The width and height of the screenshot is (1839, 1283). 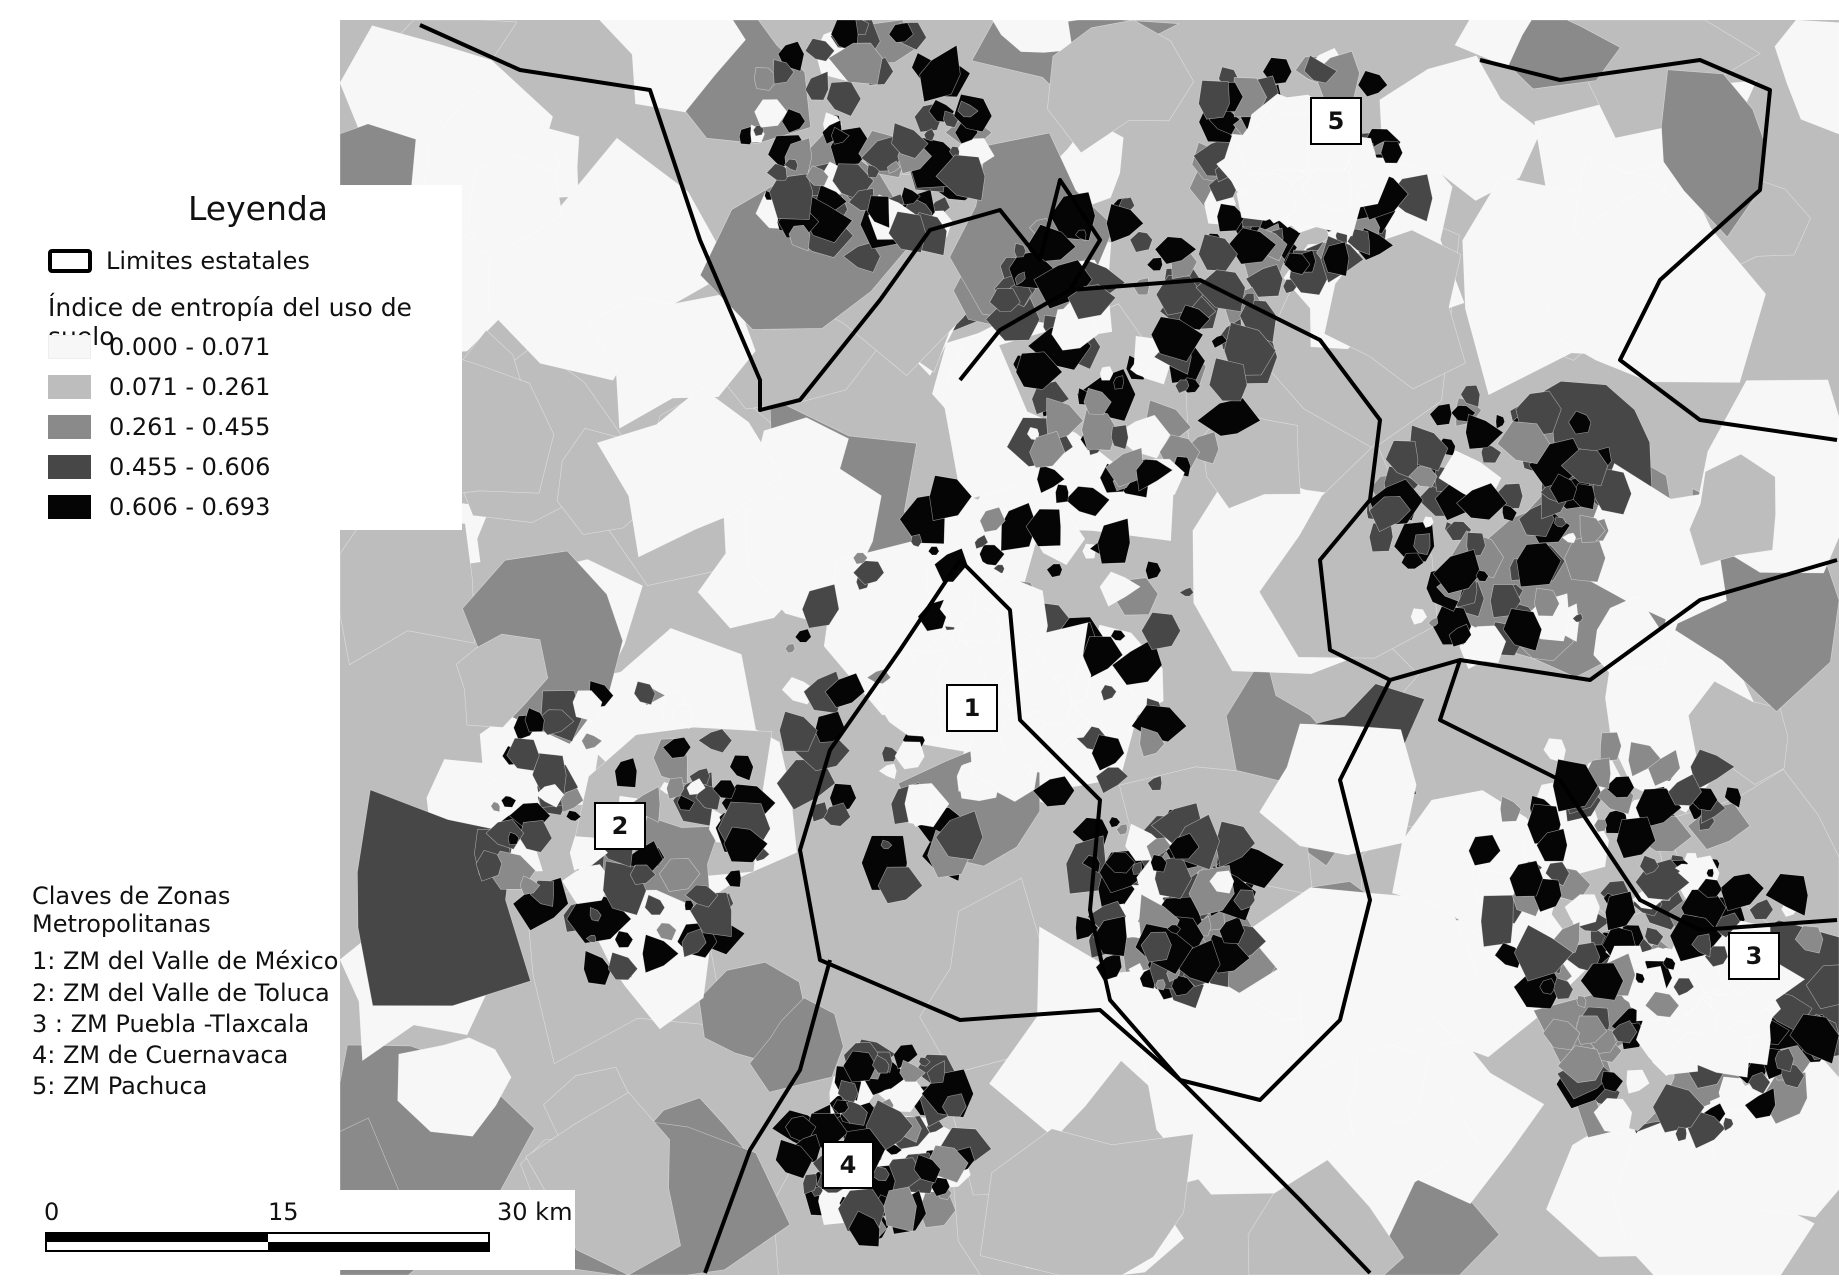 I want to click on scale-label: 15, so click(x=283, y=1212).